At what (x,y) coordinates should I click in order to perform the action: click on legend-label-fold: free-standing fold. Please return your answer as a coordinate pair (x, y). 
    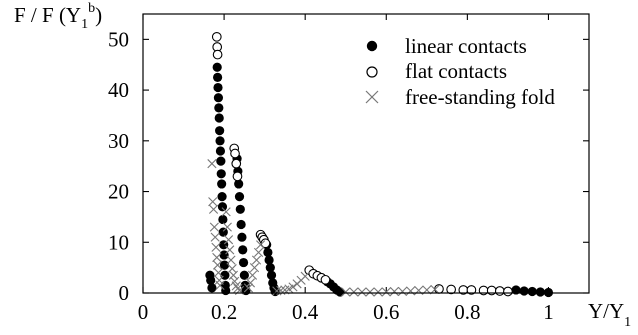
    Looking at the image, I should click on (480, 97).